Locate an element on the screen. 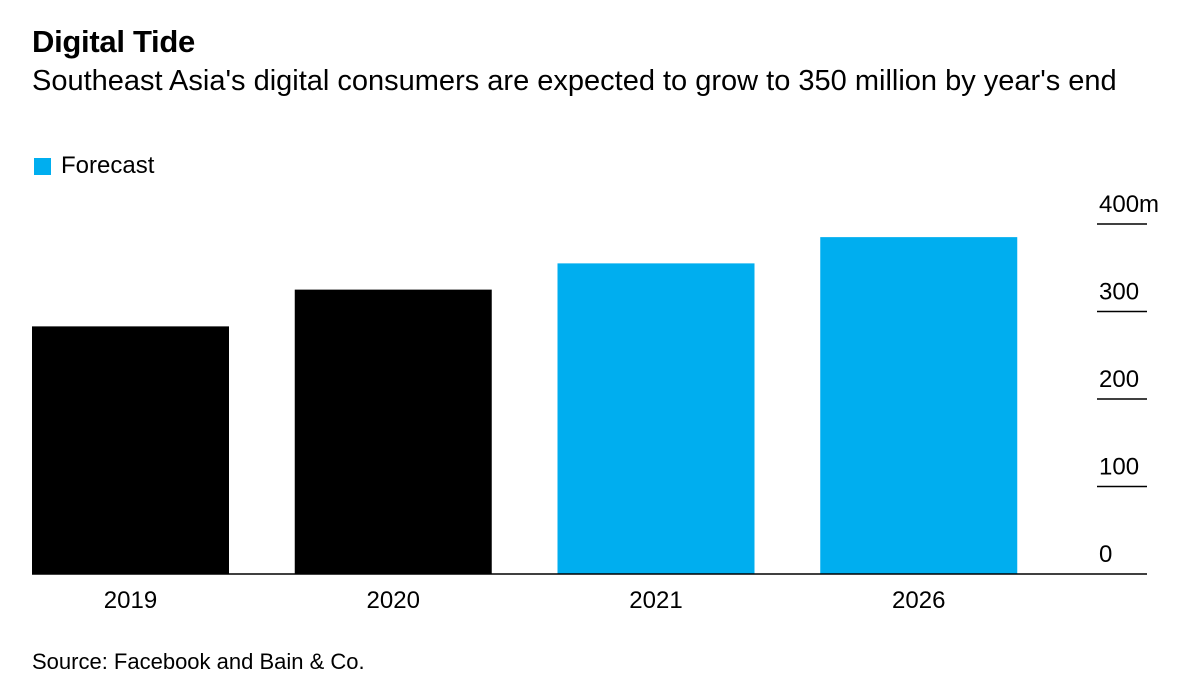  bar-2020 is located at coordinates (393, 431).